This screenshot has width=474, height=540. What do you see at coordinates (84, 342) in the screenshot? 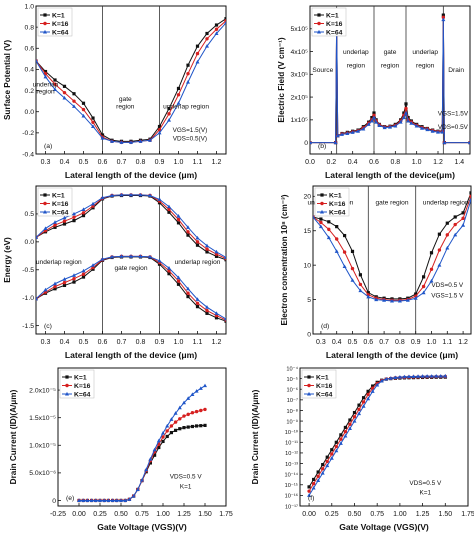
I see `x-tick-label: 0.5` at bounding box center [84, 342].